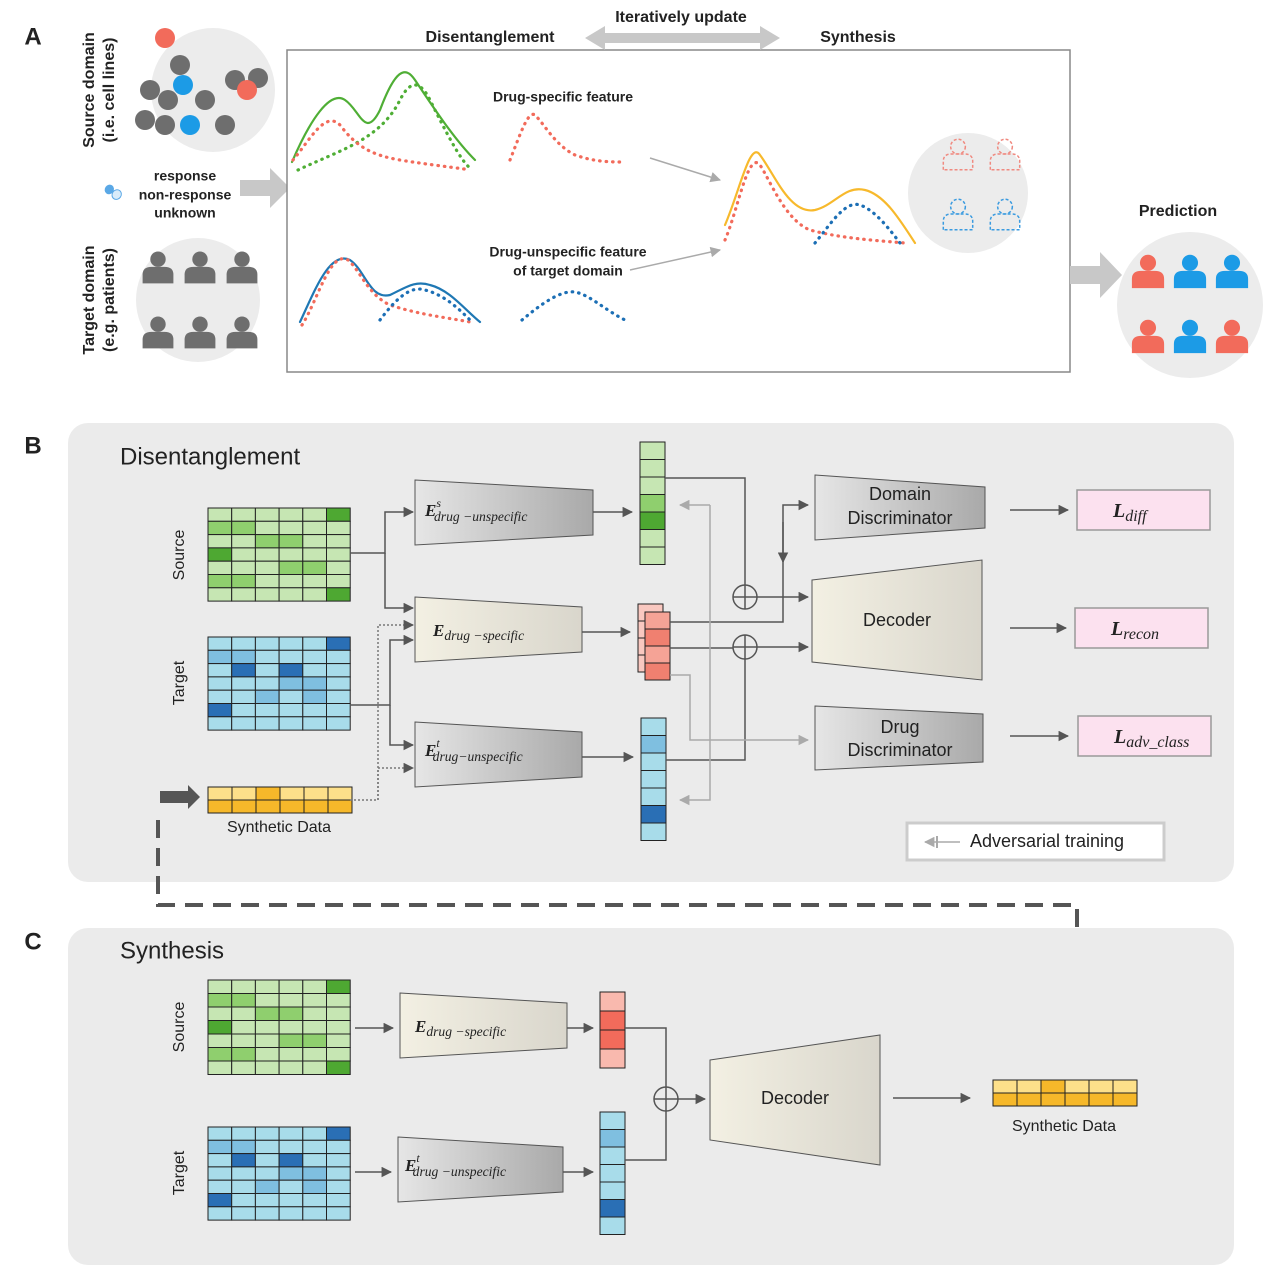 The height and width of the screenshot is (1283, 1268). What do you see at coordinates (567, 138) in the screenshot?
I see `drug-specific-curve` at bounding box center [567, 138].